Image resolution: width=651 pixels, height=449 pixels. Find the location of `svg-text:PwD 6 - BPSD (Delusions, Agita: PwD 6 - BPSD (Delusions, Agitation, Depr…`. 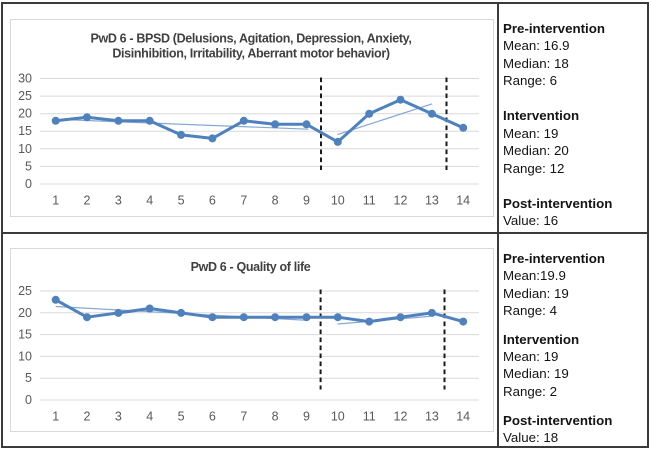

svg-text:PwD 6 - BPSD (Delusions, Agita: PwD 6 - BPSD (Delusions, Agitation, Depr… is located at coordinates (251, 38).